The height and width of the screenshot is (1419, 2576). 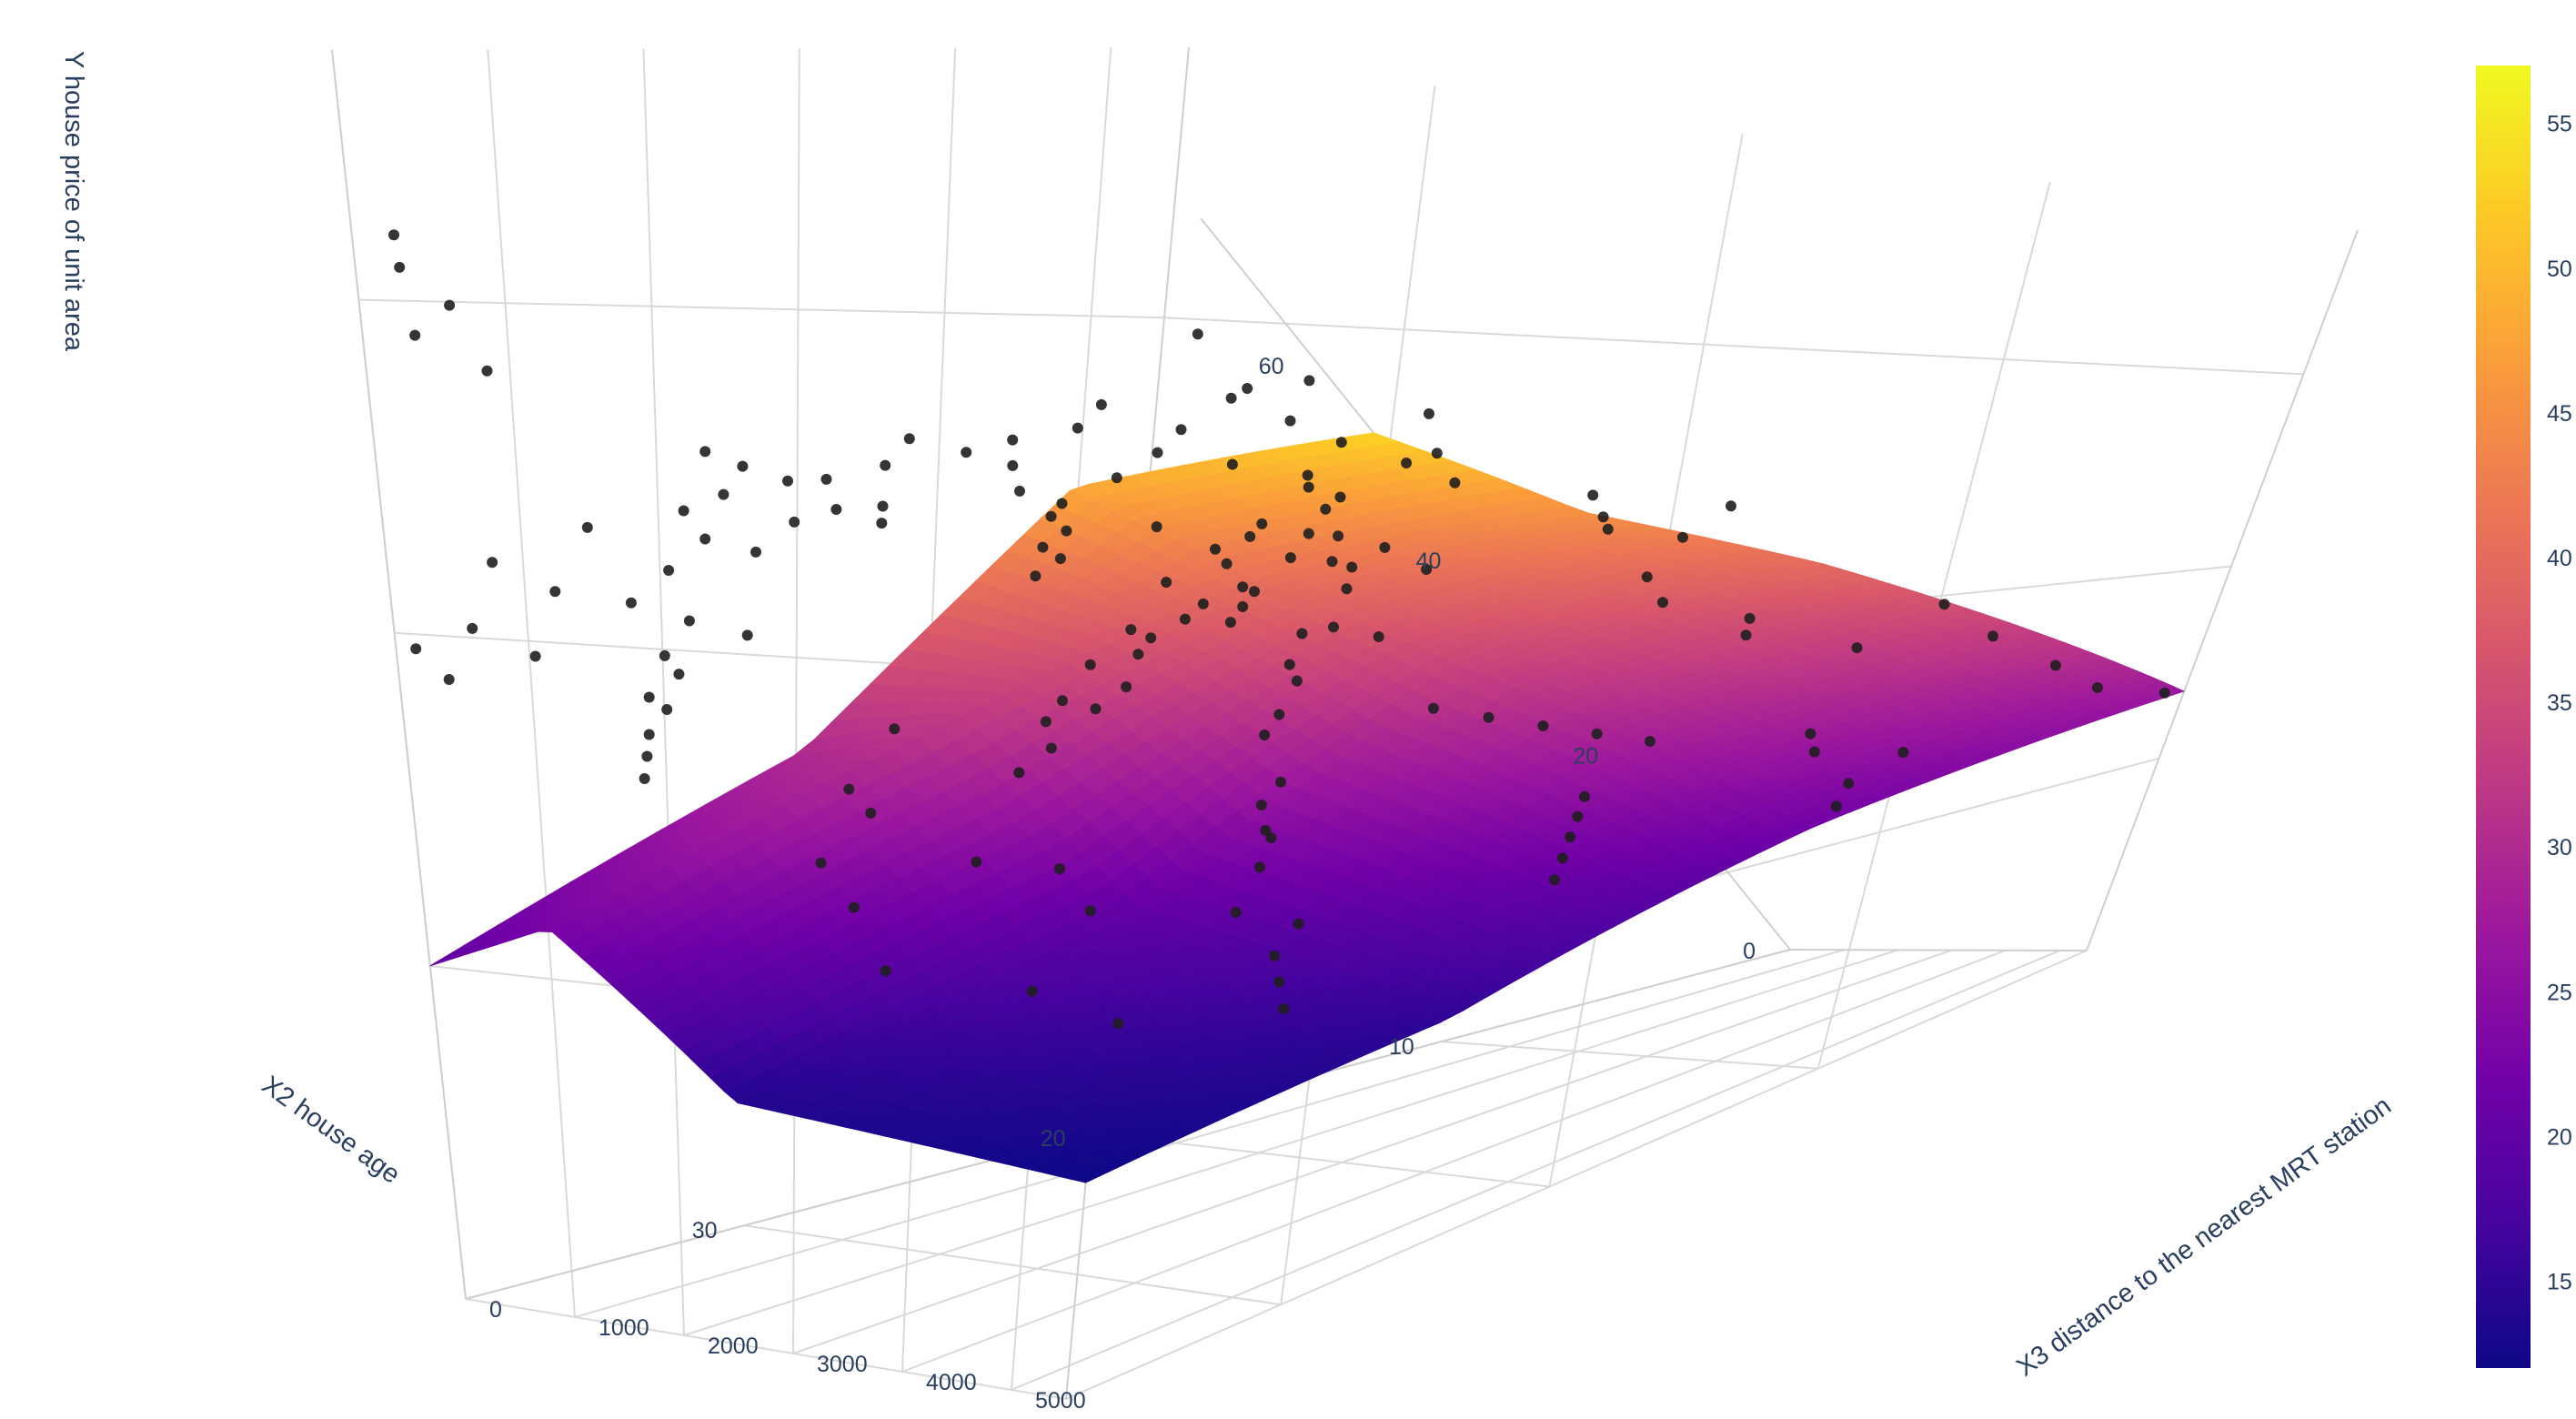 I want to click on colorbar-tick-label: 35, so click(x=2559, y=703).